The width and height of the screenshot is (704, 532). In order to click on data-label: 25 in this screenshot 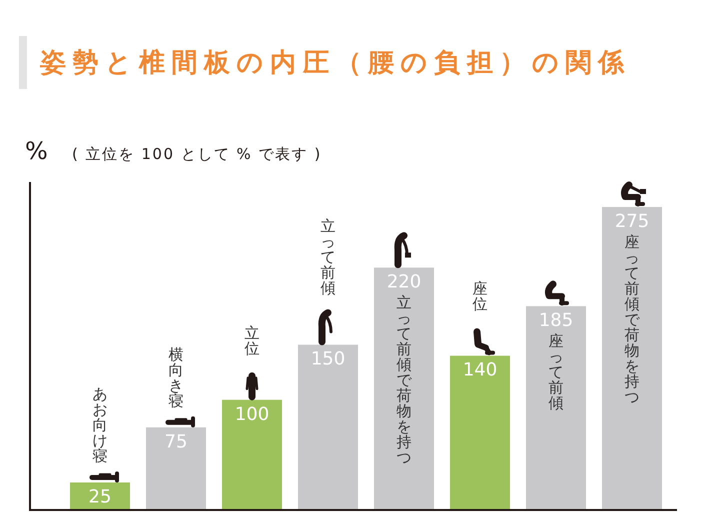, I will do `click(100, 497)`.